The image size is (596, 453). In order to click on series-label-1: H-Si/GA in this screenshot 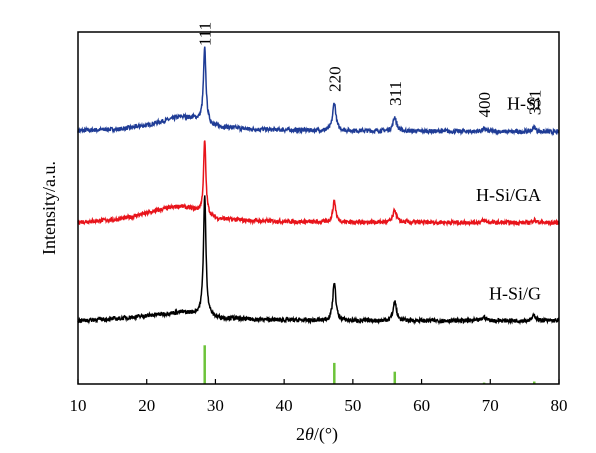, I will do `click(508, 195)`.